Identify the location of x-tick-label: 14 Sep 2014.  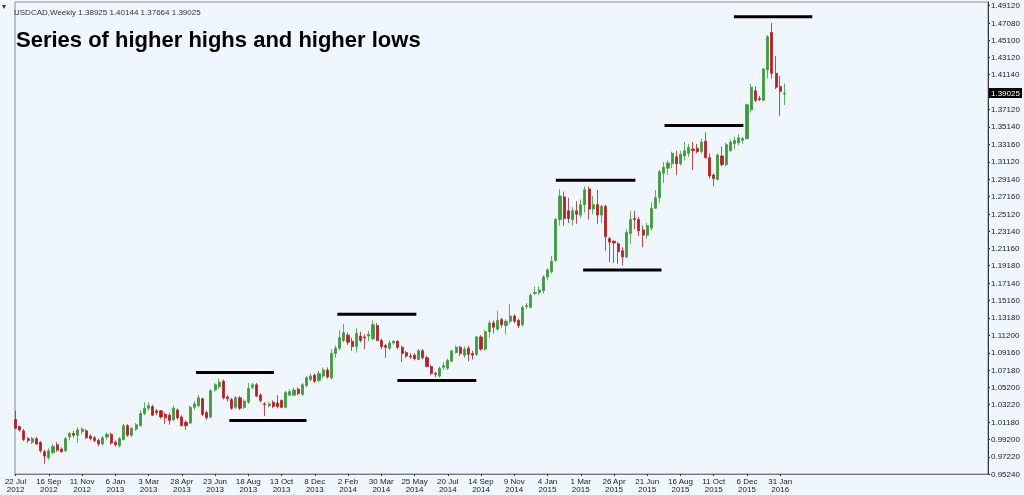
(481, 485).